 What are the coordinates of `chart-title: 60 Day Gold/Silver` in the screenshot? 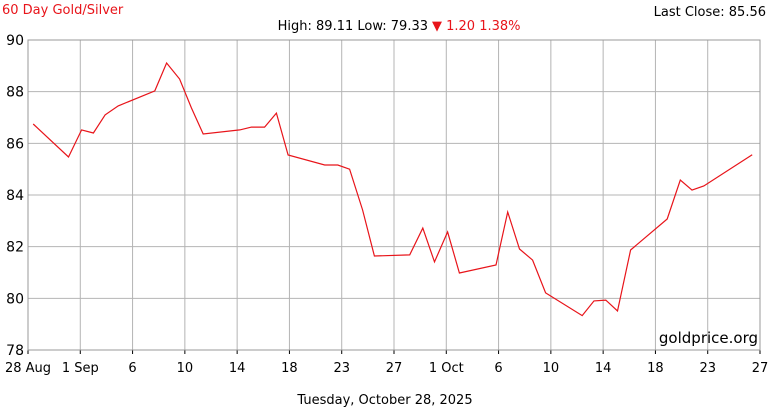 It's located at (63, 10).